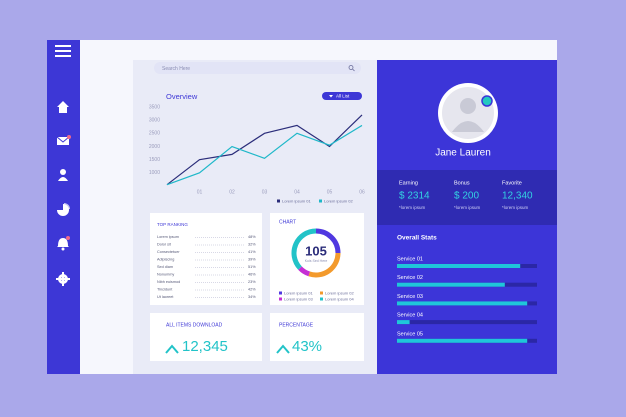  I want to click on ranking-name: Consectetuer, so click(168, 252).